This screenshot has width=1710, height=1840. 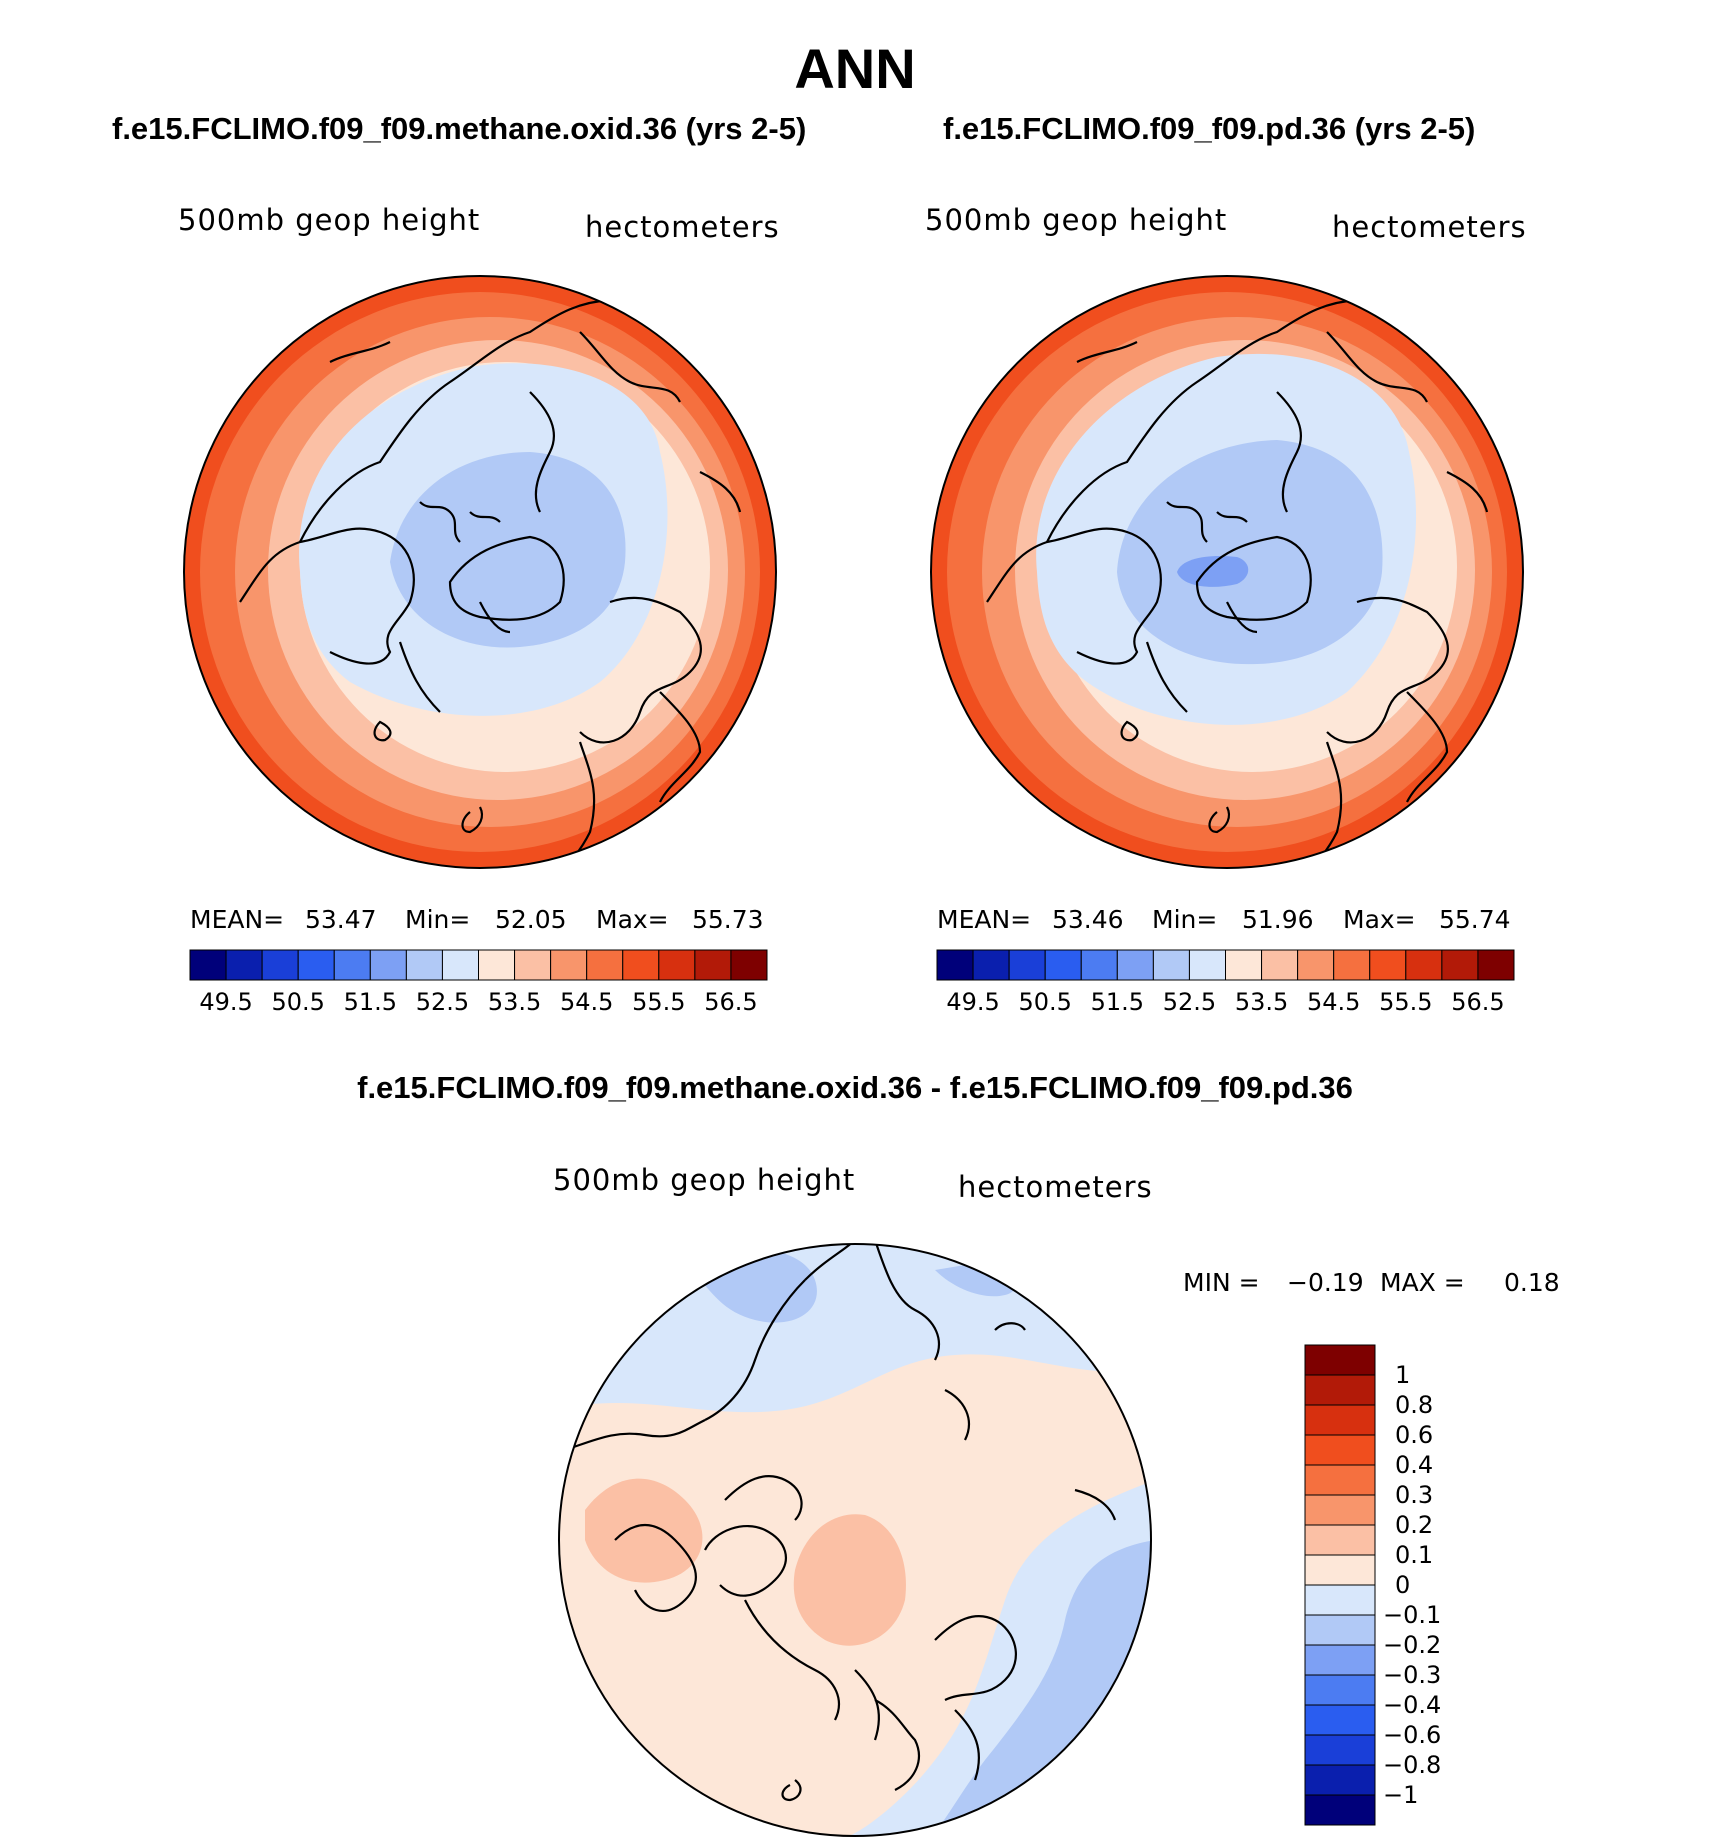 I want to click on right-field-core-dark, so click(x=1213, y=571).